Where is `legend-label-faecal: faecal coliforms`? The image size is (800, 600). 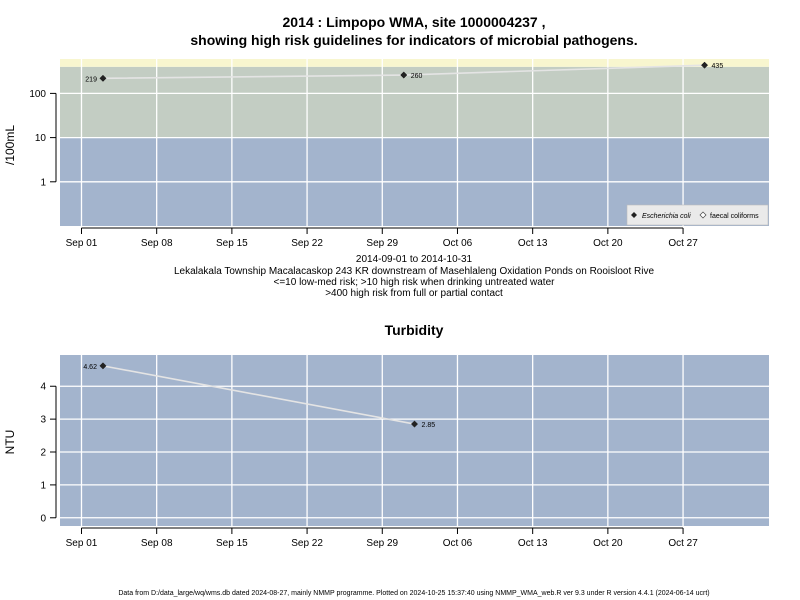
legend-label-faecal: faecal coliforms is located at coordinates (734, 216).